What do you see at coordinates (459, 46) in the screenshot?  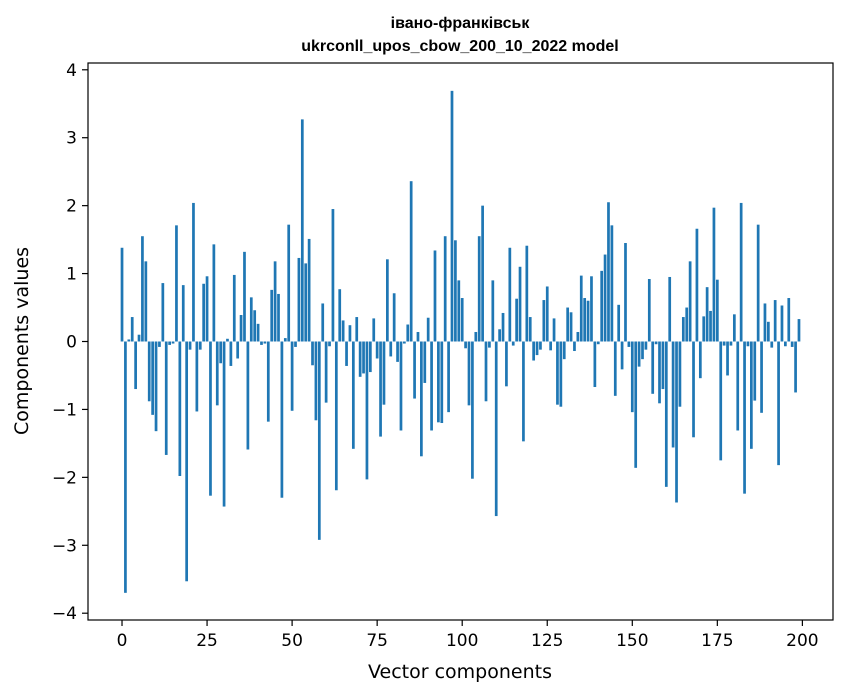 I see `chart-subtitle: ukrconll_upos_cbow_200_10_2022 model` at bounding box center [459, 46].